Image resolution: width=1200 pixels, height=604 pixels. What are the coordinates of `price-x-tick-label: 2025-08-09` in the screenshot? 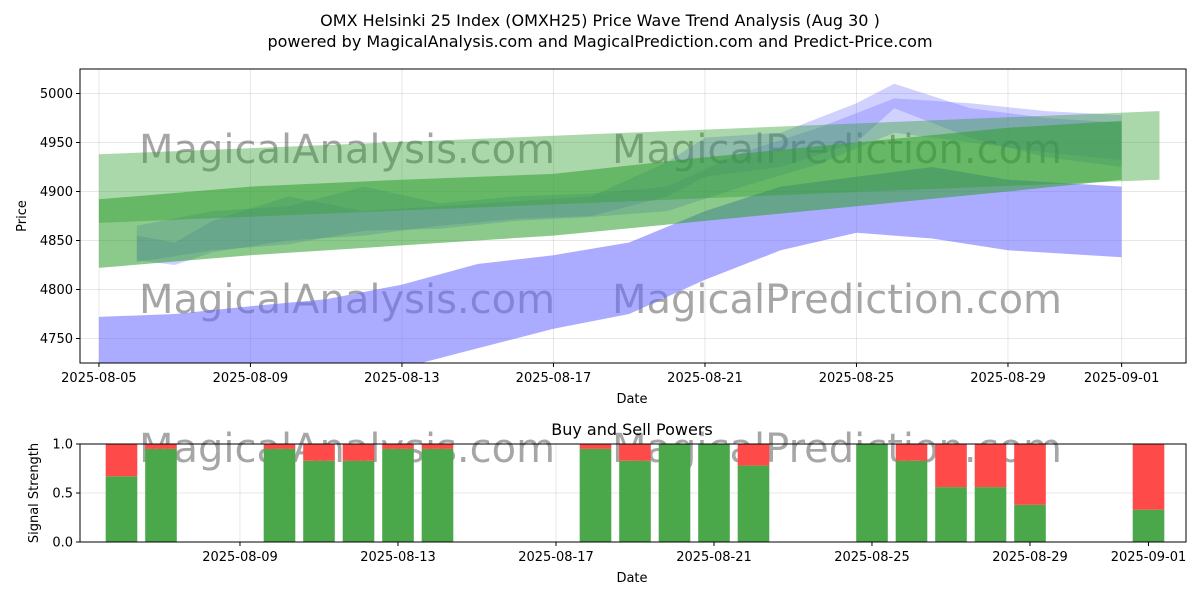 It's located at (251, 378).